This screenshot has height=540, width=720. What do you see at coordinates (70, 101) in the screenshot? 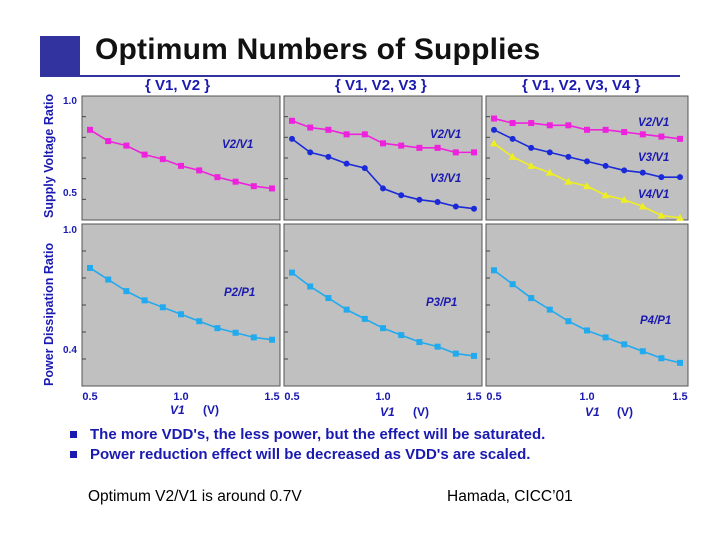
I see `ytick-top-1: 1.0` at bounding box center [70, 101].